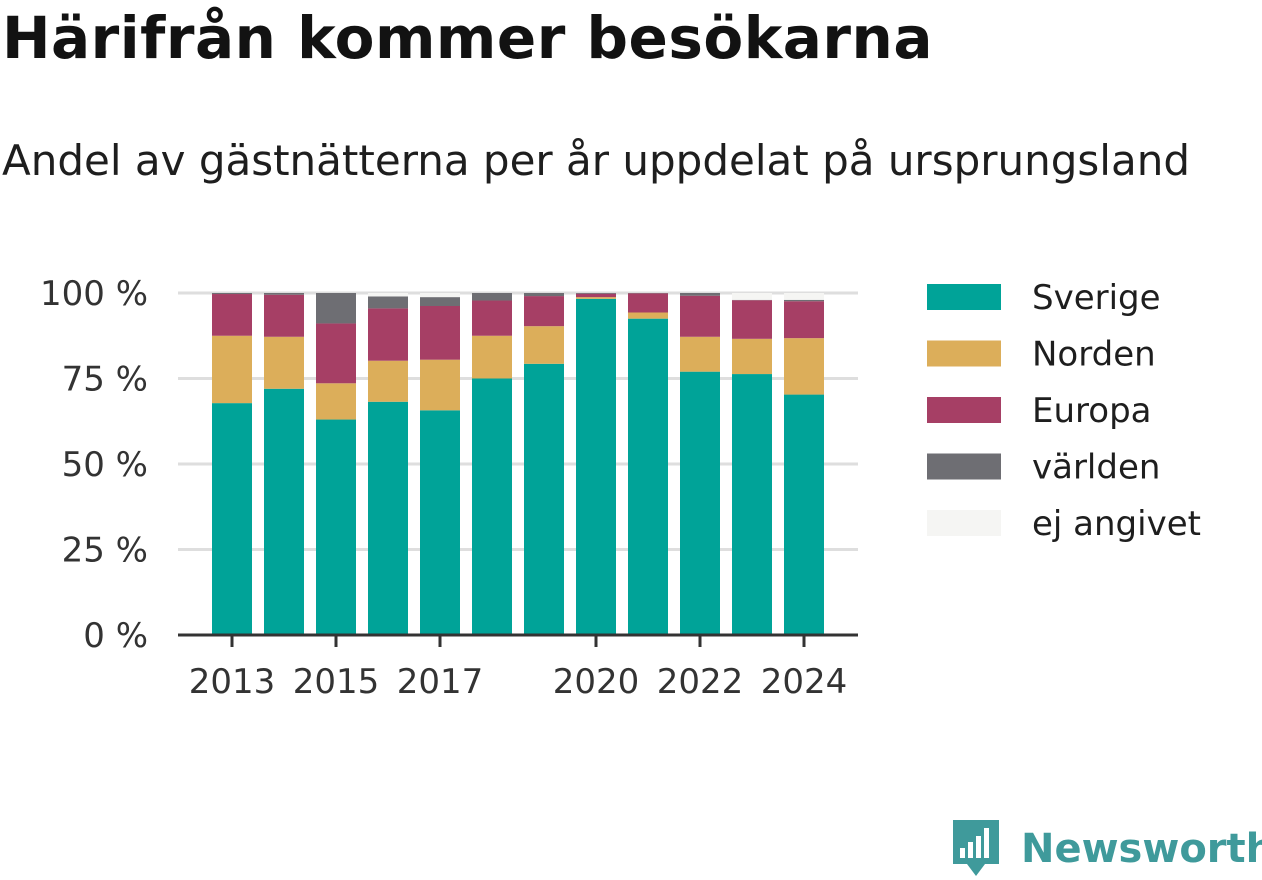 This screenshot has height=880, width=1262. Describe the element at coordinates (1096, 468) in the screenshot. I see `legend-label: världen` at that location.